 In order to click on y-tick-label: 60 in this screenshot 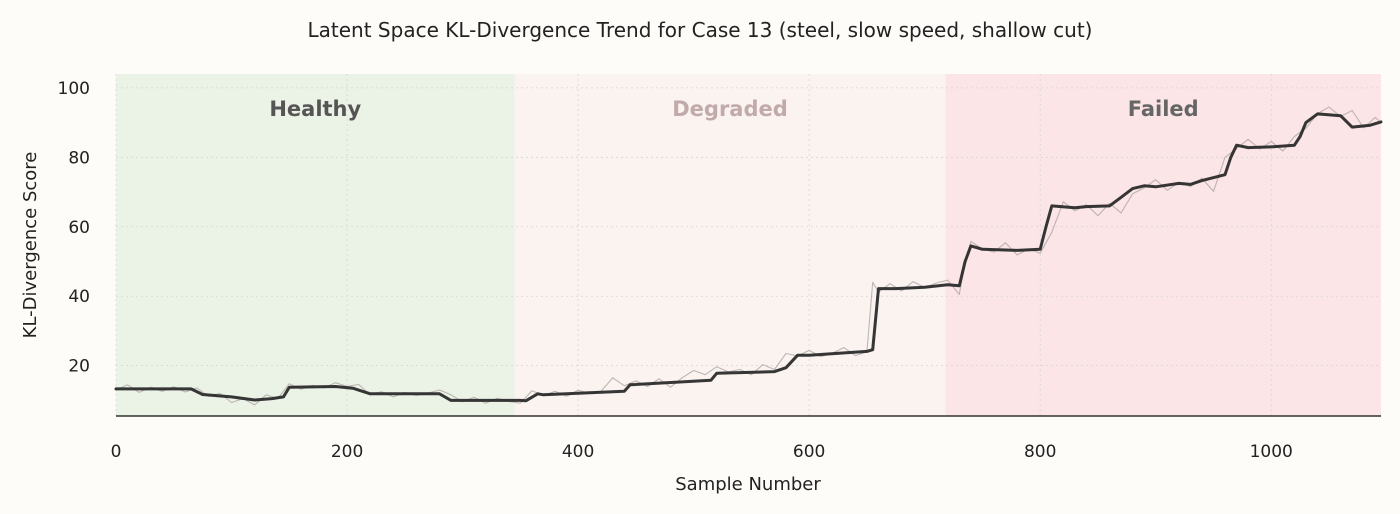, I will do `click(79, 228)`.